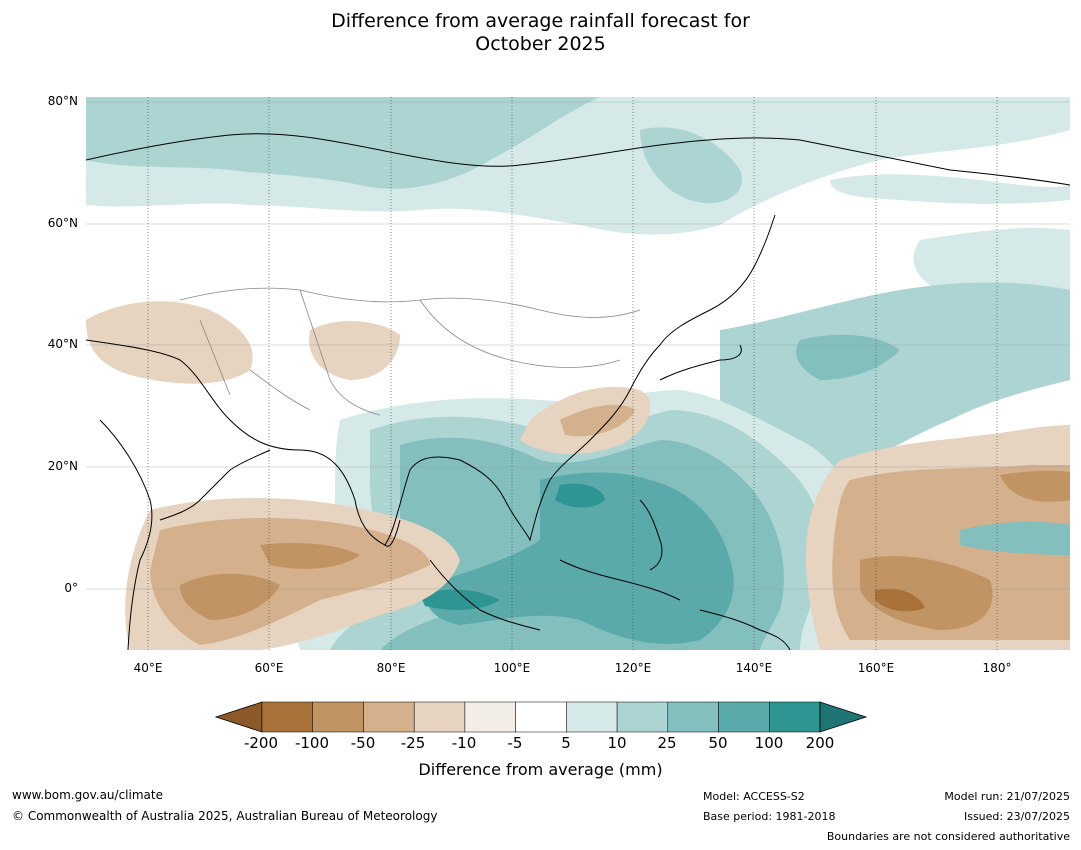  Describe the element at coordinates (230, 596) in the screenshot. I see `anomaly-indian-ocean-brown-dark` at that location.